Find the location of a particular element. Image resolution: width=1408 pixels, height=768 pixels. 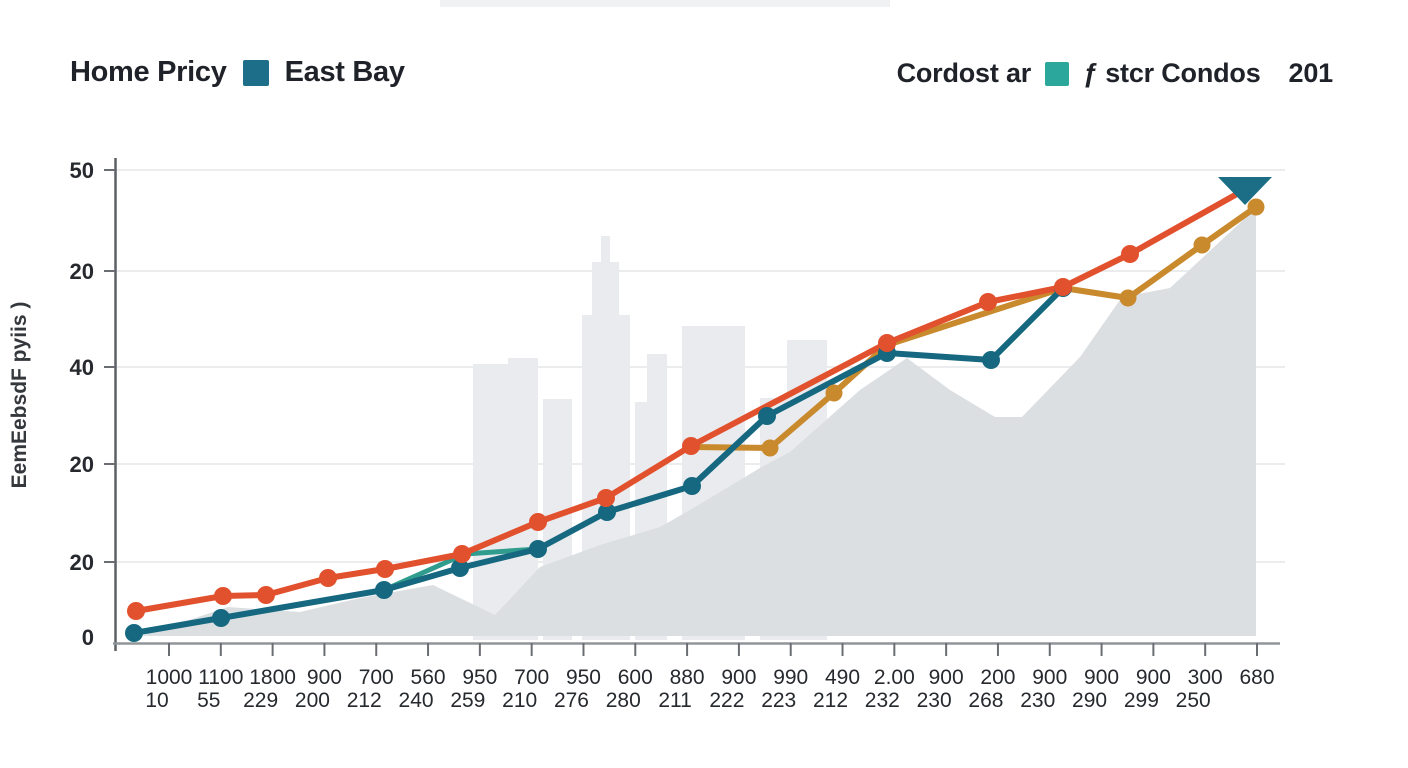

legend-label-cordost: Cordost ar is located at coordinates (964, 73).